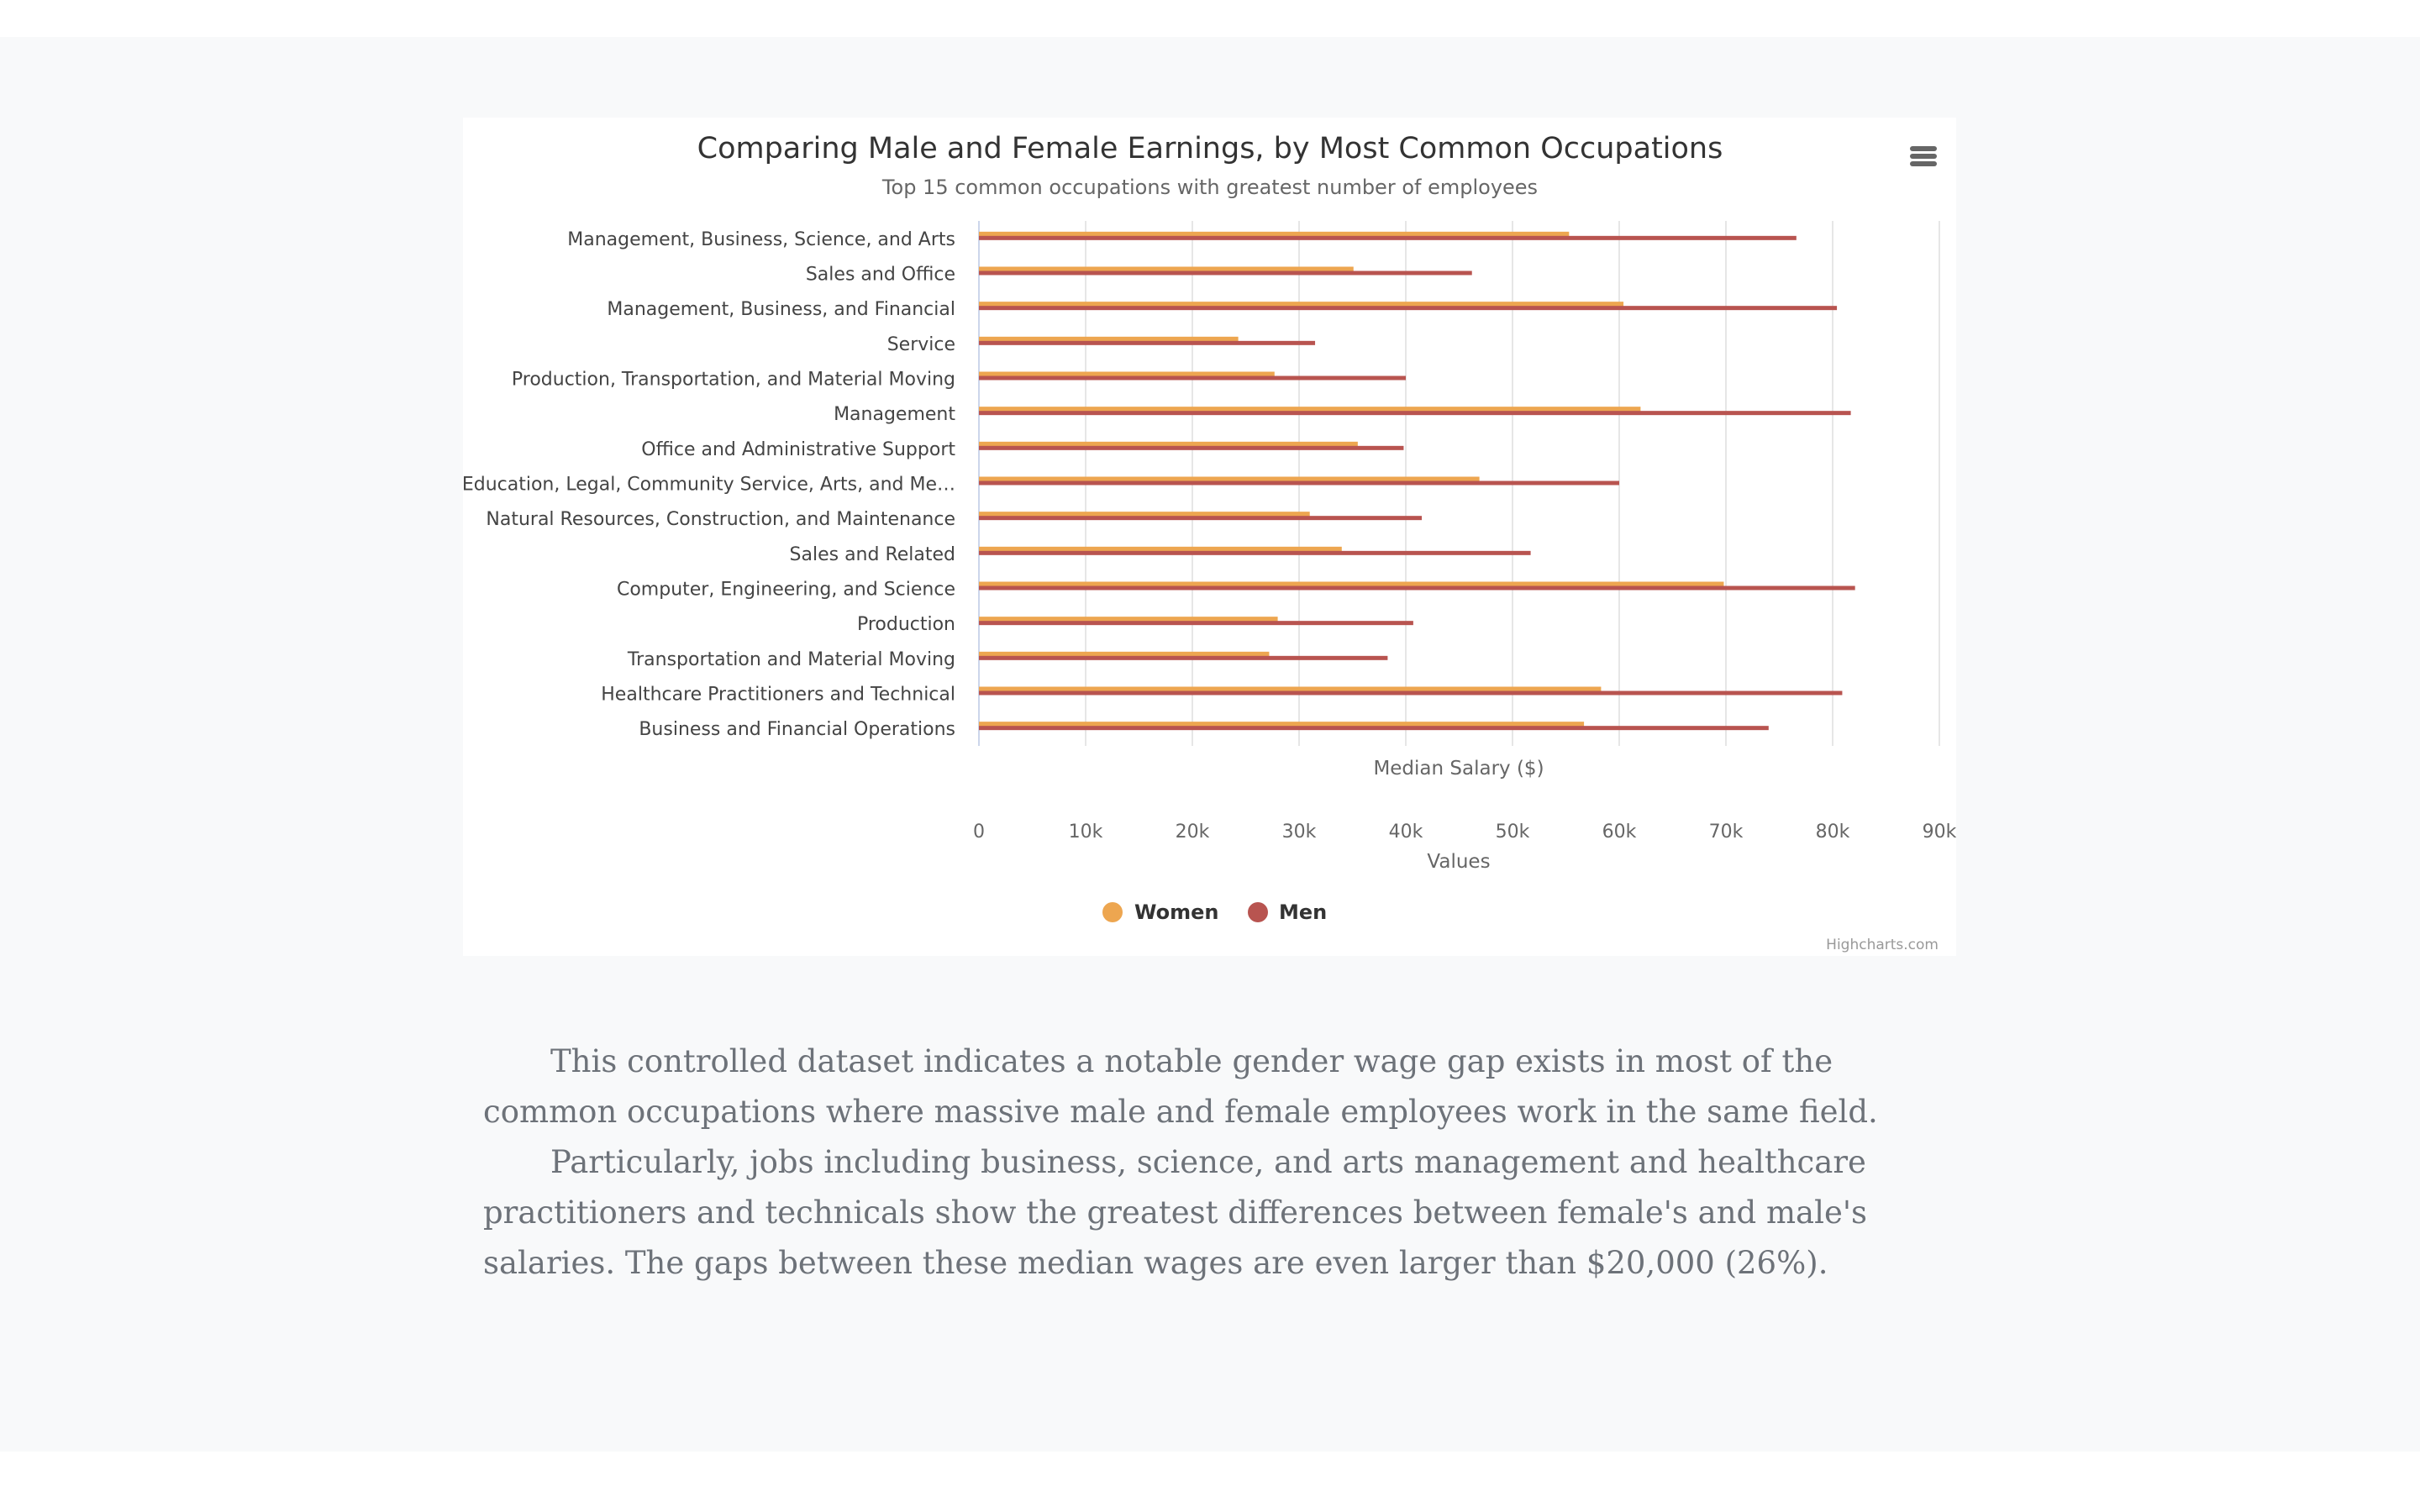  What do you see at coordinates (1193, 832) in the screenshot?
I see `x-tick-label: 20k` at bounding box center [1193, 832].